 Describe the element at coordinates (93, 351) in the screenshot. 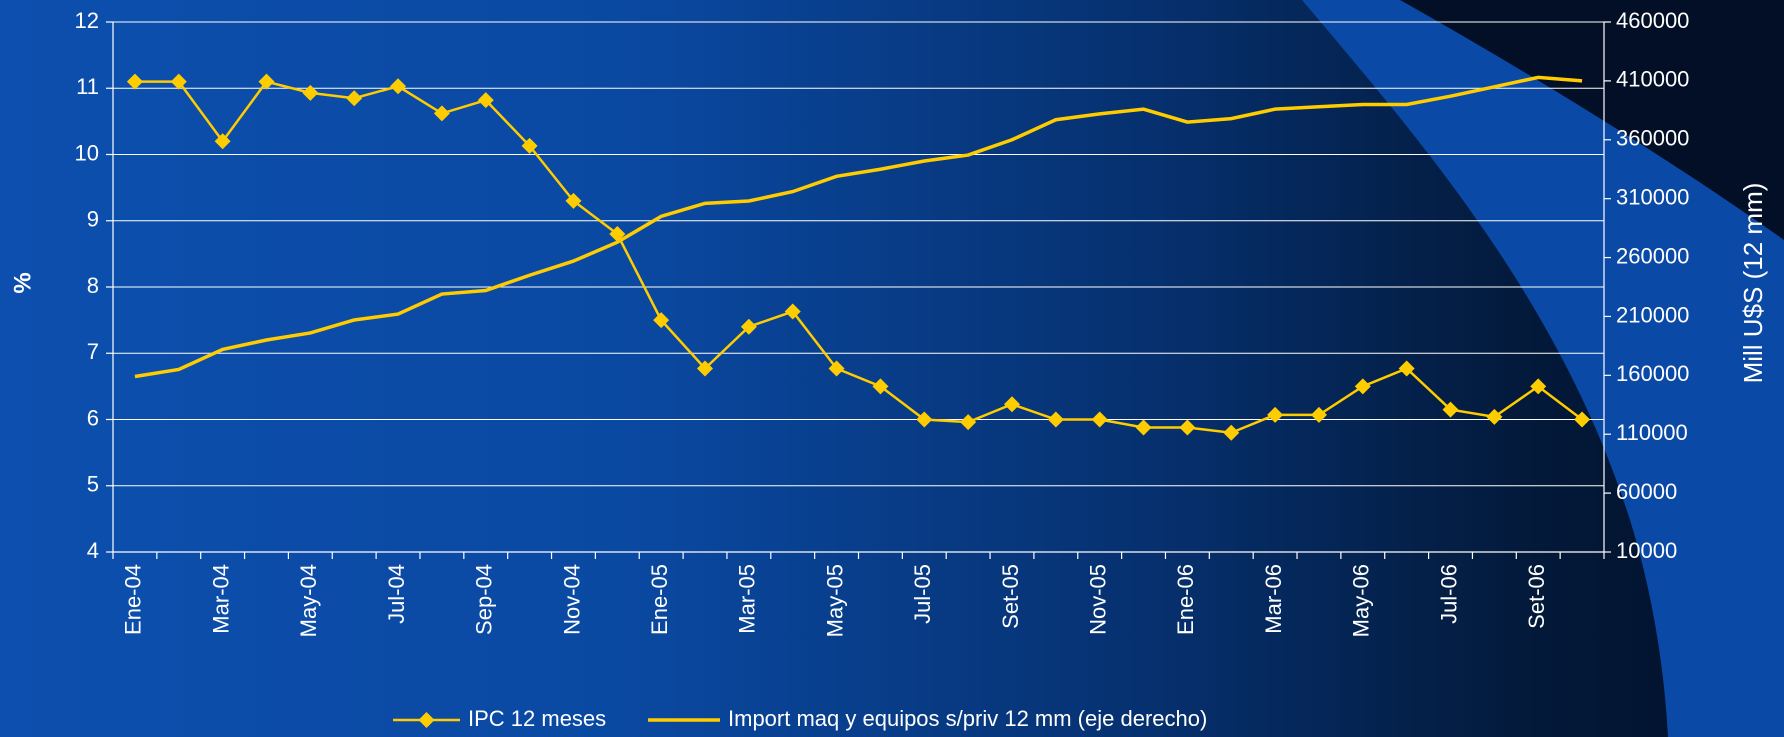

I see `y-tick-label: 7` at that location.